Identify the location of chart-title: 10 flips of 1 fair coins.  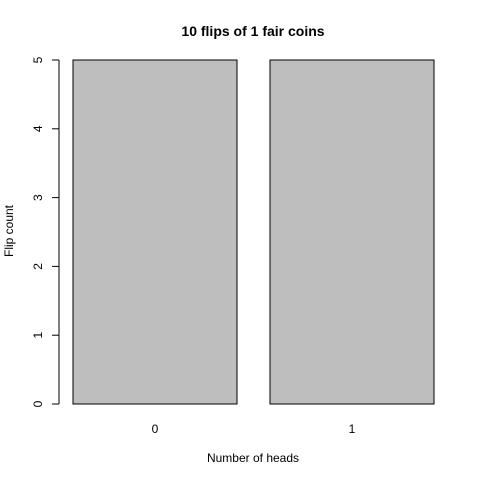
(252, 31).